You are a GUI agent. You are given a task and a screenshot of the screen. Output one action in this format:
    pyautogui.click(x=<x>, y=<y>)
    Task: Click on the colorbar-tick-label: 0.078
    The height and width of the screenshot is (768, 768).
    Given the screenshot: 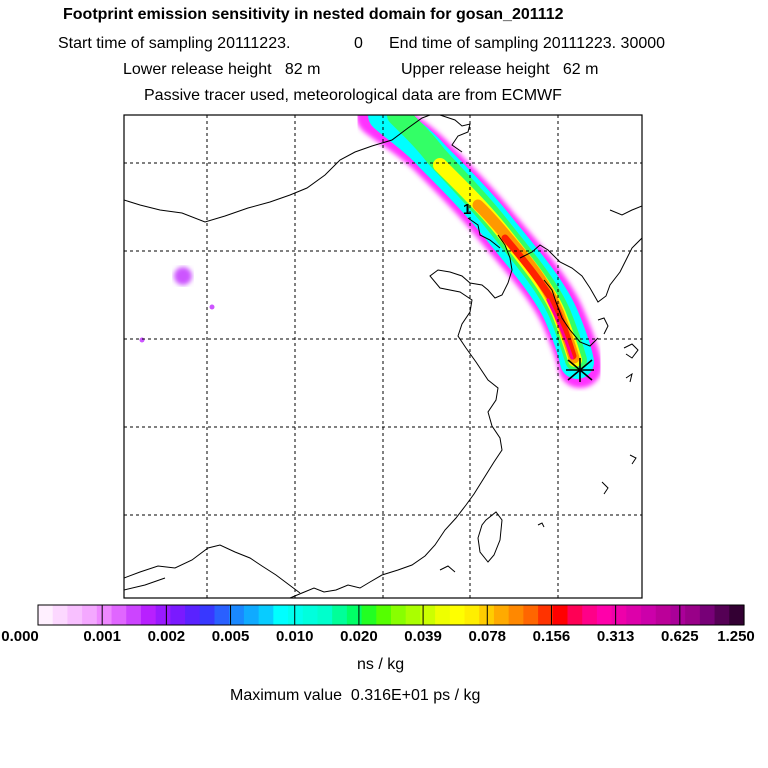 What is the action you would take?
    pyautogui.click(x=487, y=636)
    